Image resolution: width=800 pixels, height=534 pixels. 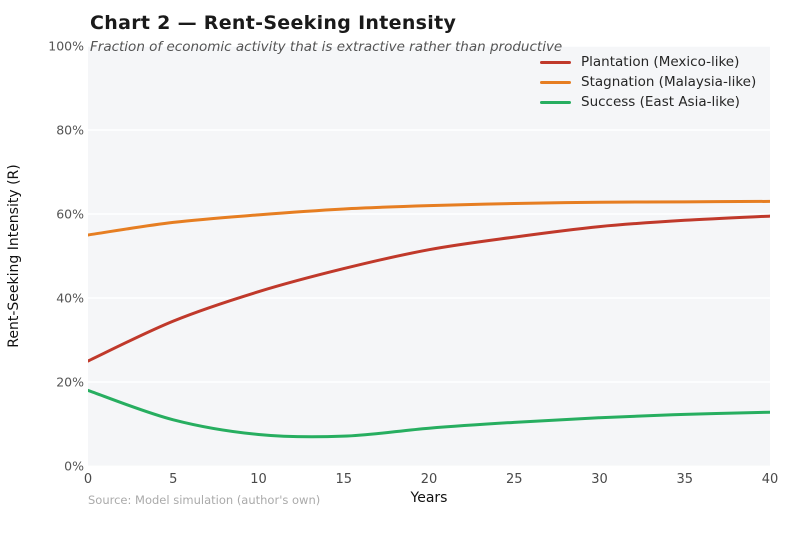 What do you see at coordinates (204, 500) in the screenshot?
I see `source-note: Source: Model simulation (author's own)` at bounding box center [204, 500].